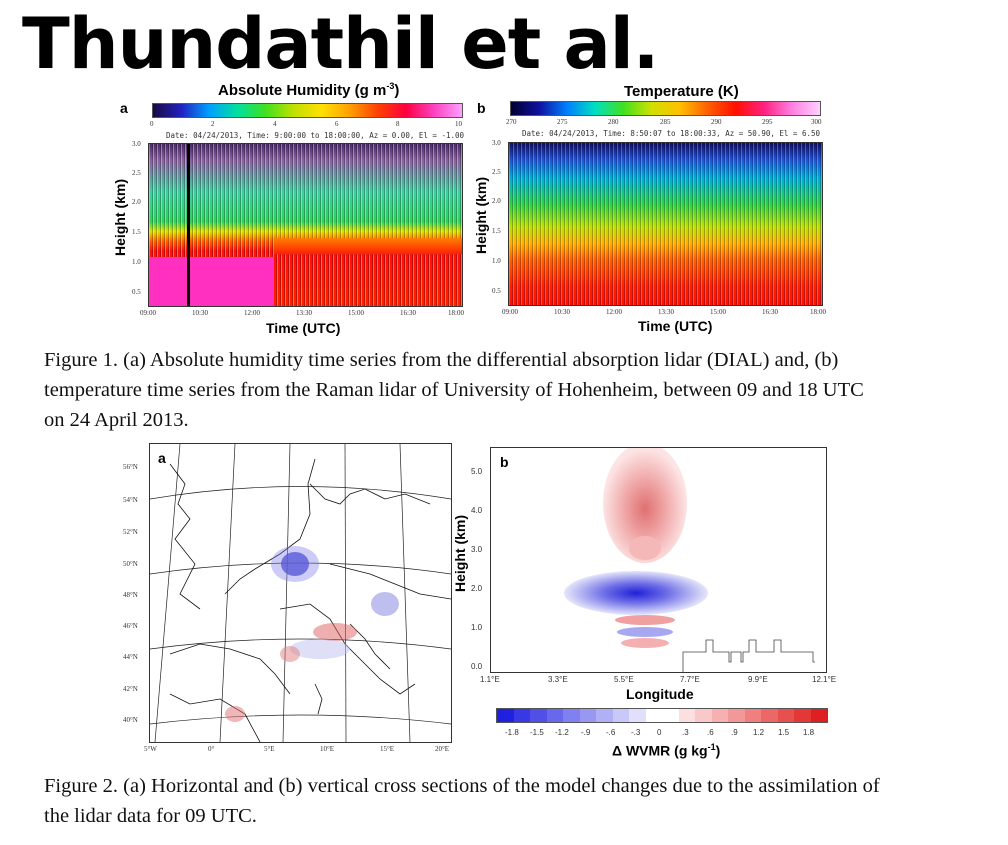 The height and width of the screenshot is (845, 1008). Describe the element at coordinates (306, 124) in the screenshot. I see `humidity-colorbar-ticks: 0 2 4 6 8 10` at that location.